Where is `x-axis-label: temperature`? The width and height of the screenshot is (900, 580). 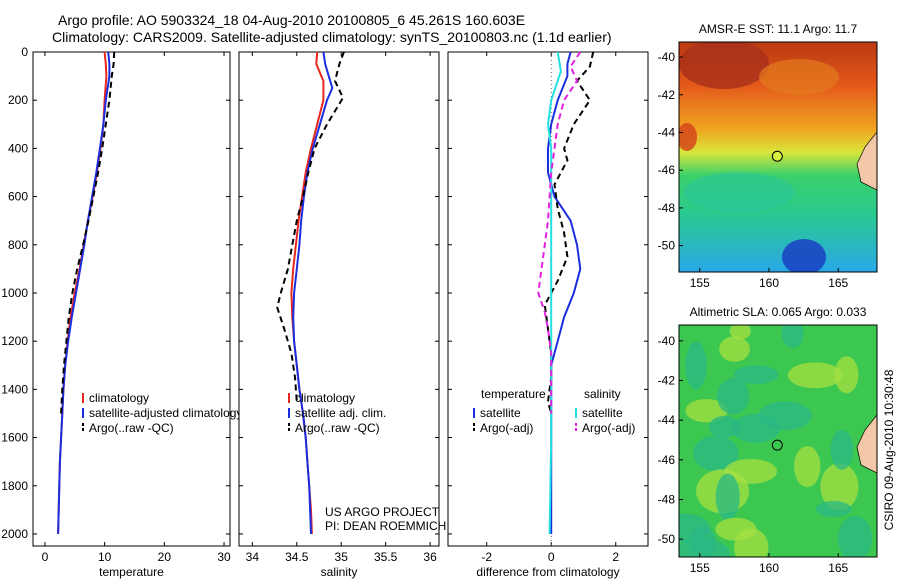
x-axis-label: temperature is located at coordinates (131, 572).